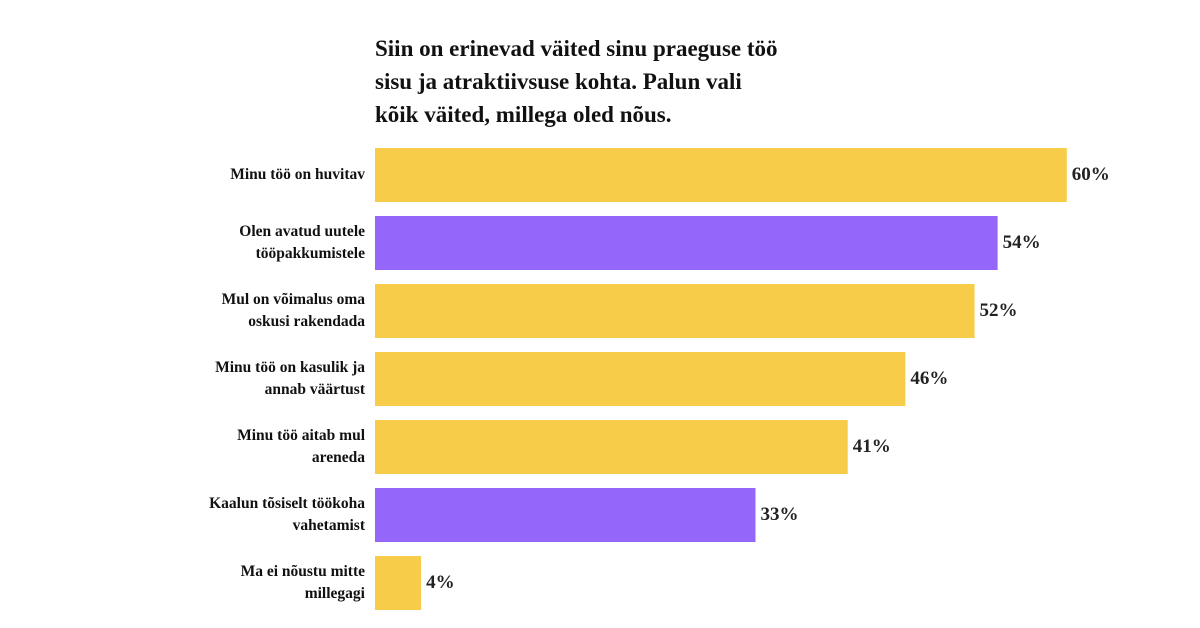  What do you see at coordinates (1090, 174) in the screenshot?
I see `value-label: 60%` at bounding box center [1090, 174].